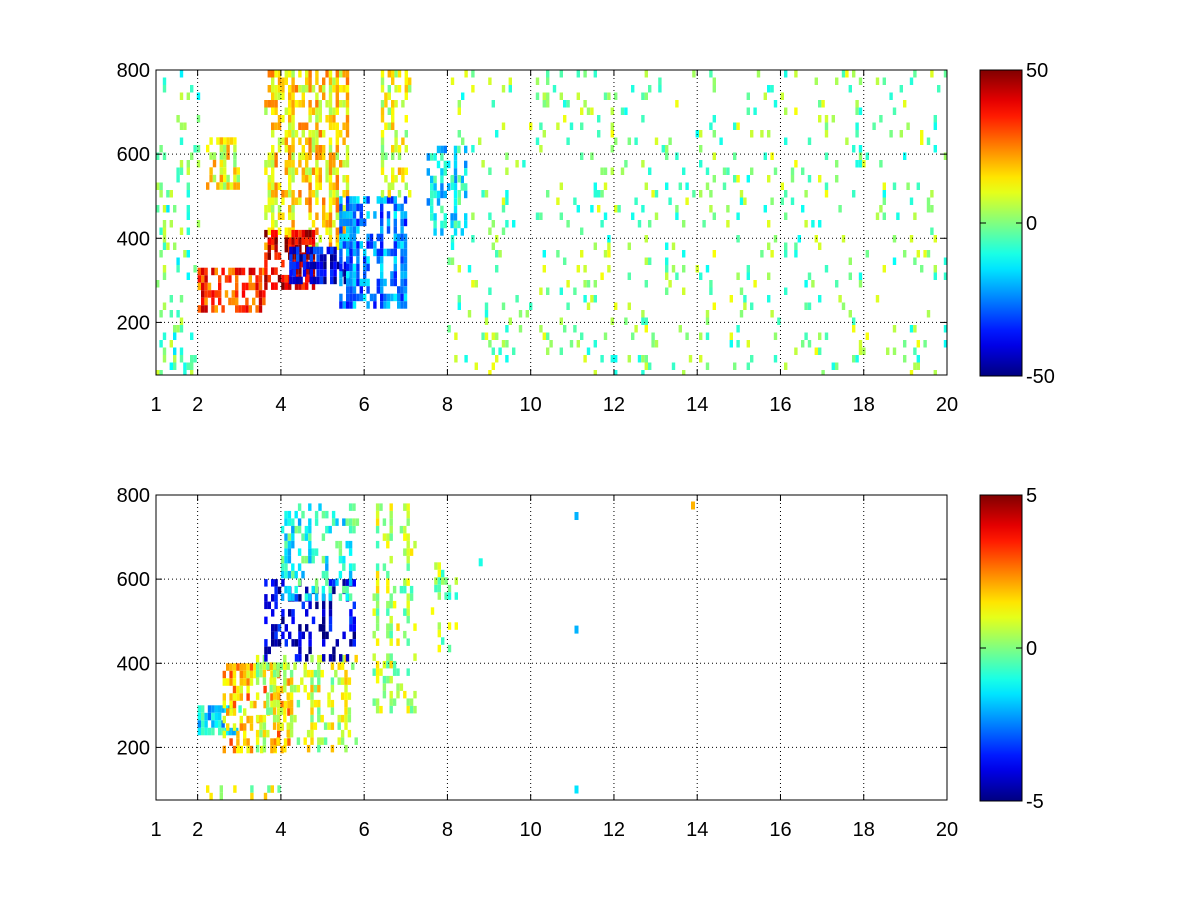 Image resolution: width=1200 pixels, height=900 pixels. What do you see at coordinates (133, 496) in the screenshot?
I see `y-tick-label: 800` at bounding box center [133, 496].